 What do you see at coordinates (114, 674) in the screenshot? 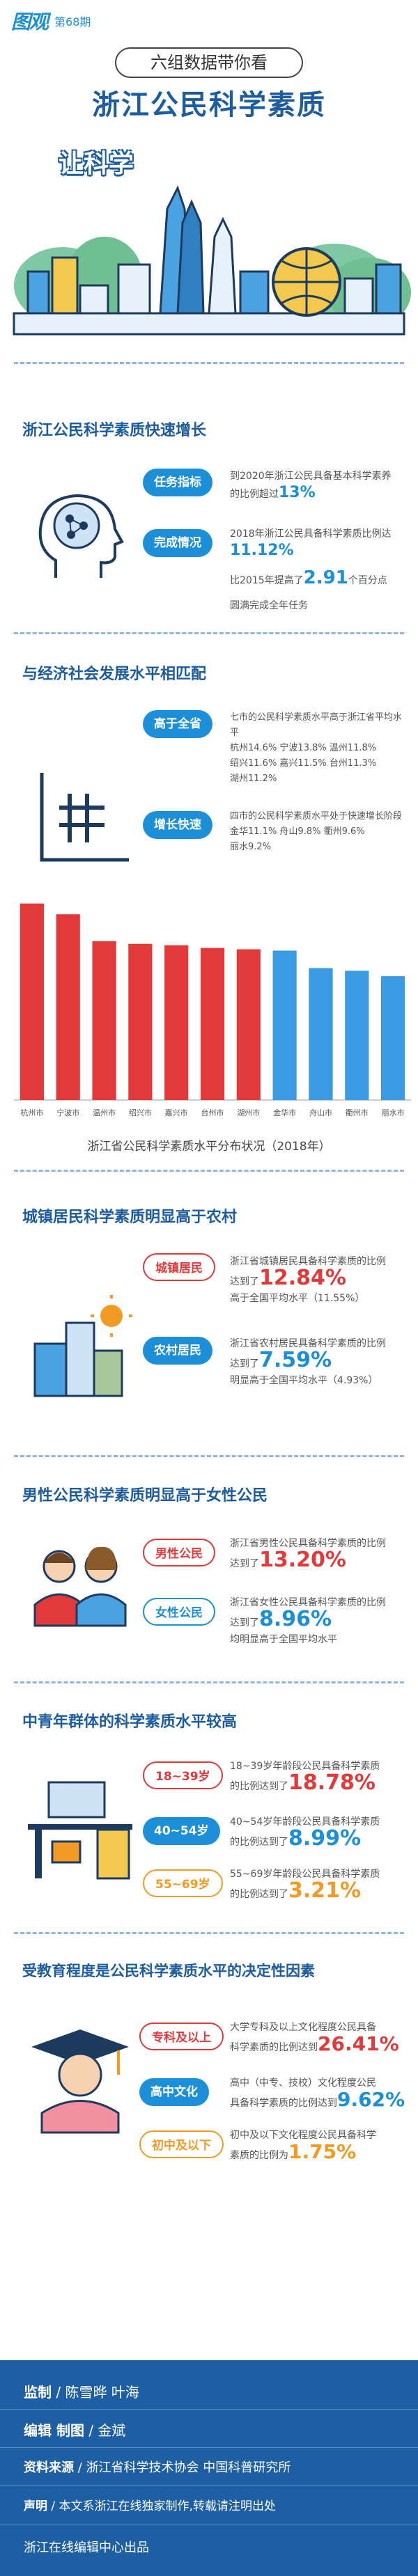
I see `section-title-economy: 与经济社会发展水平相匹配` at bounding box center [114, 674].